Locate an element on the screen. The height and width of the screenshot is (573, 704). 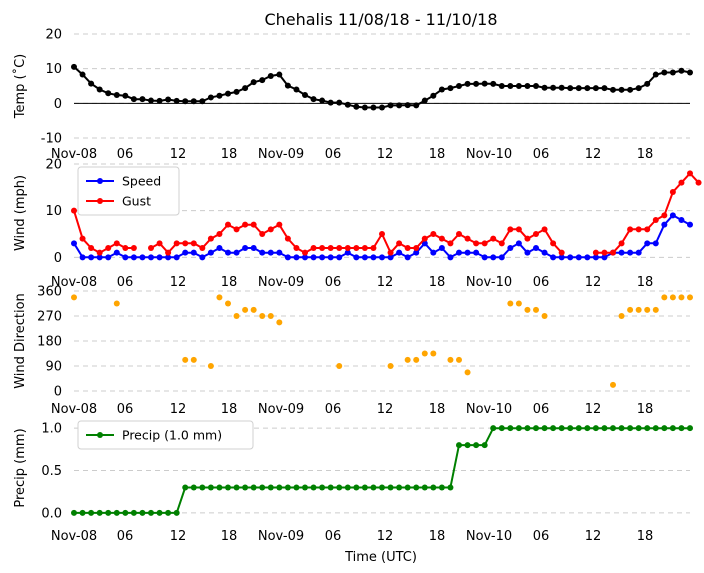
x-tick-label: 06 is located at coordinates (125, 154).